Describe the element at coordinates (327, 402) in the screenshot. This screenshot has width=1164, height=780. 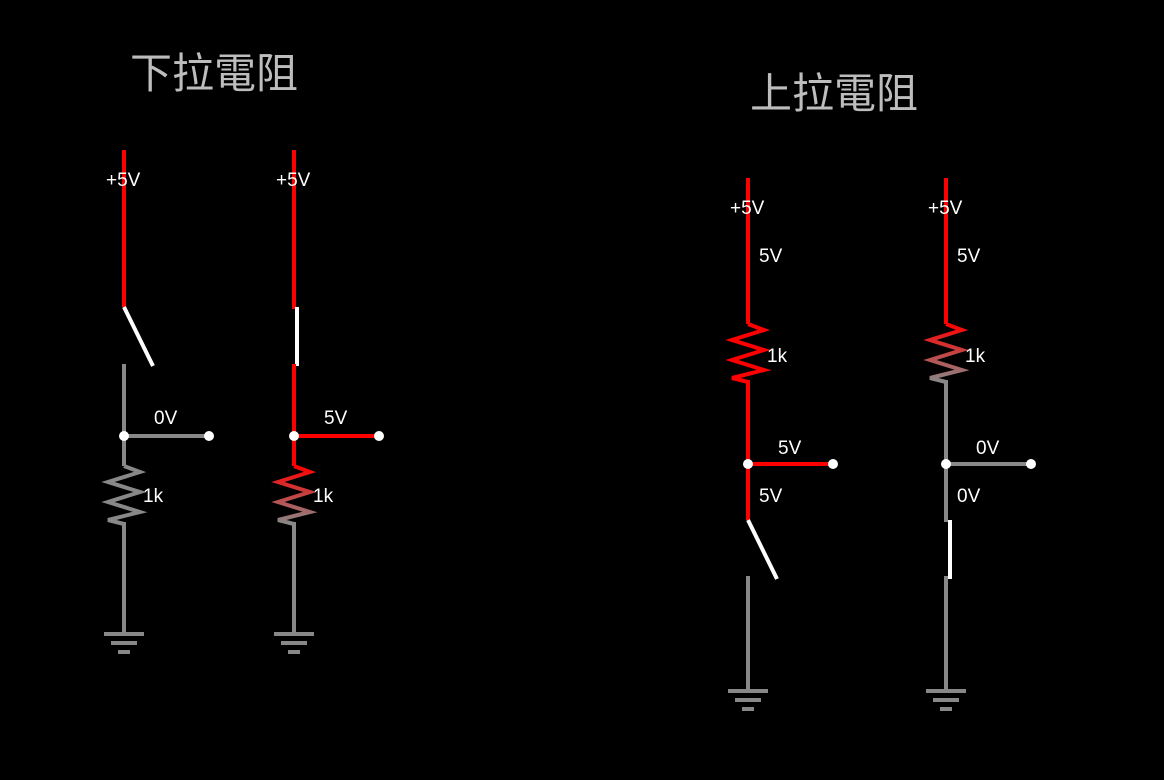
I see `pull-down-circuit-closed: +5V 5V 1k` at that location.